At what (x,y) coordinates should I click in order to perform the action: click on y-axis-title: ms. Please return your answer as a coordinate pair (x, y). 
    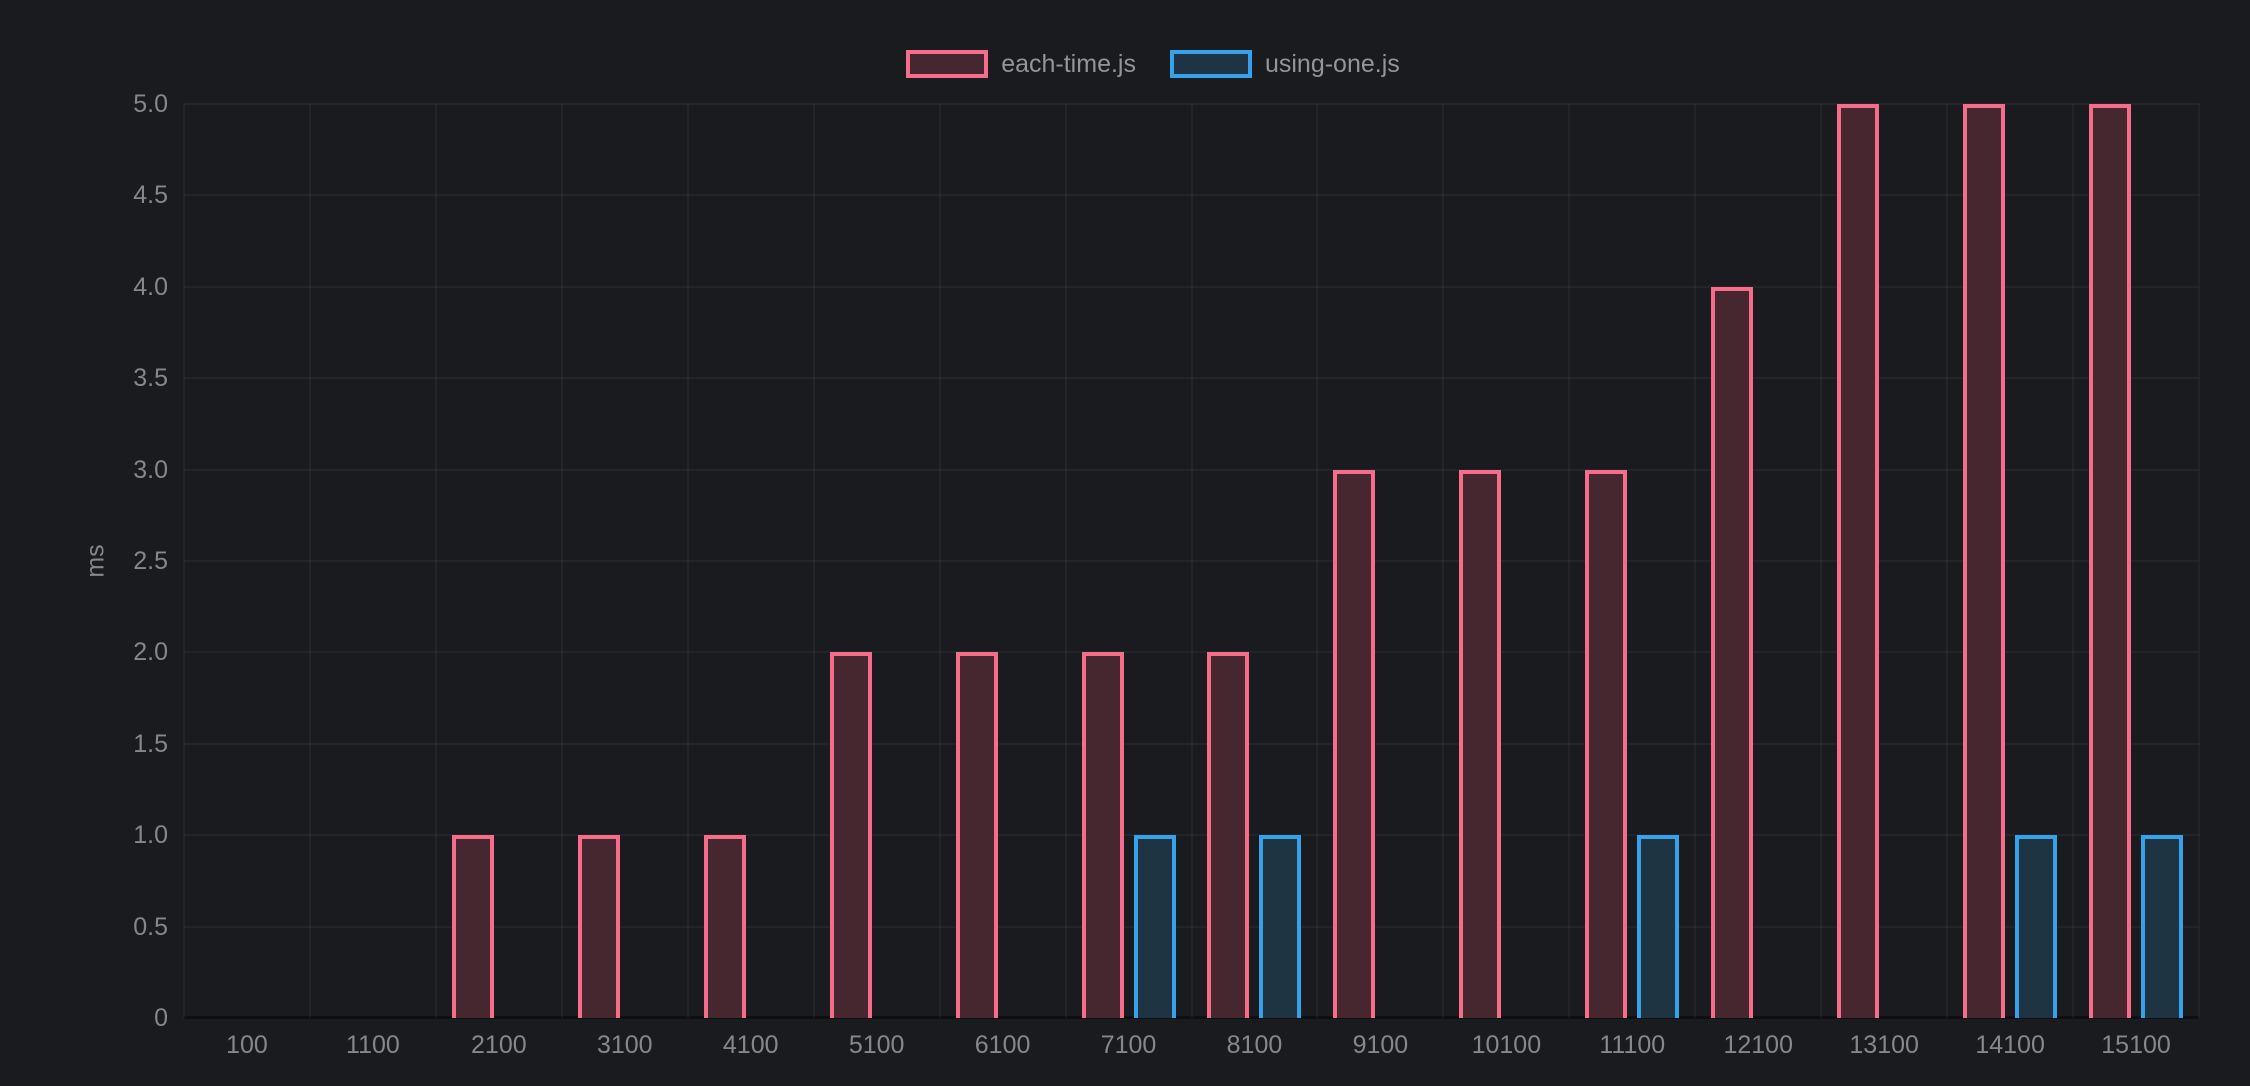
    Looking at the image, I should click on (95, 561).